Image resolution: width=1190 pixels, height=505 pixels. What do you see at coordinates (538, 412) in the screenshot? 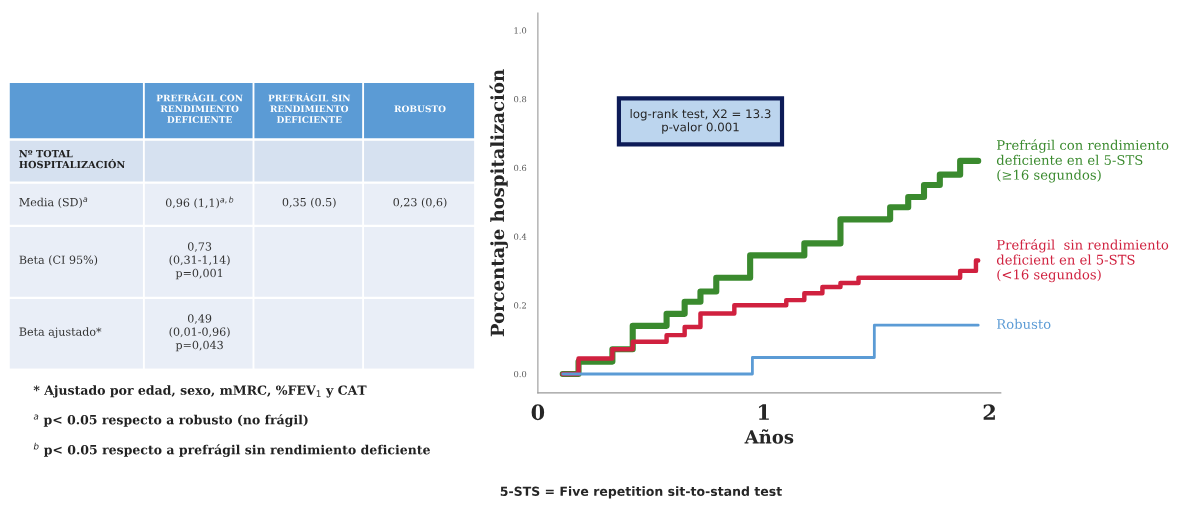
I see `x-tick-label: 0` at bounding box center [538, 412].